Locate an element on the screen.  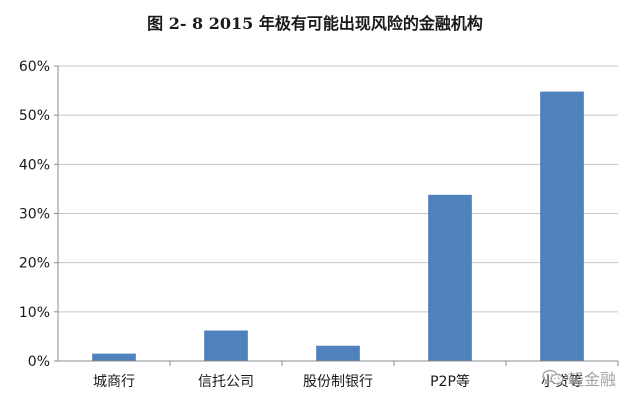
y-tick-label: 10% is located at coordinates (34, 313).